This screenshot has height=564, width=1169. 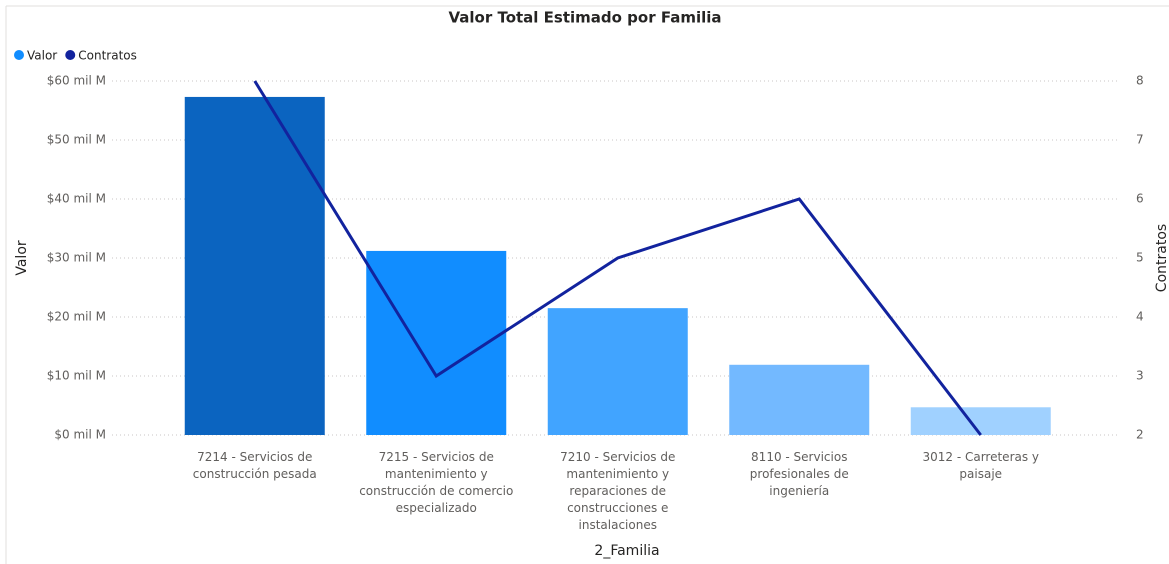 What do you see at coordinates (1140, 317) in the screenshot?
I see `y2-tick-label: 4` at bounding box center [1140, 317].